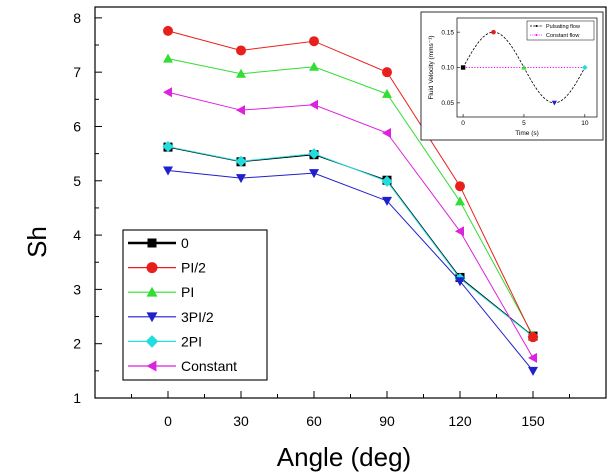  What do you see at coordinates (37, 242) in the screenshot?
I see `y-axis-title: Sh` at bounding box center [37, 242].